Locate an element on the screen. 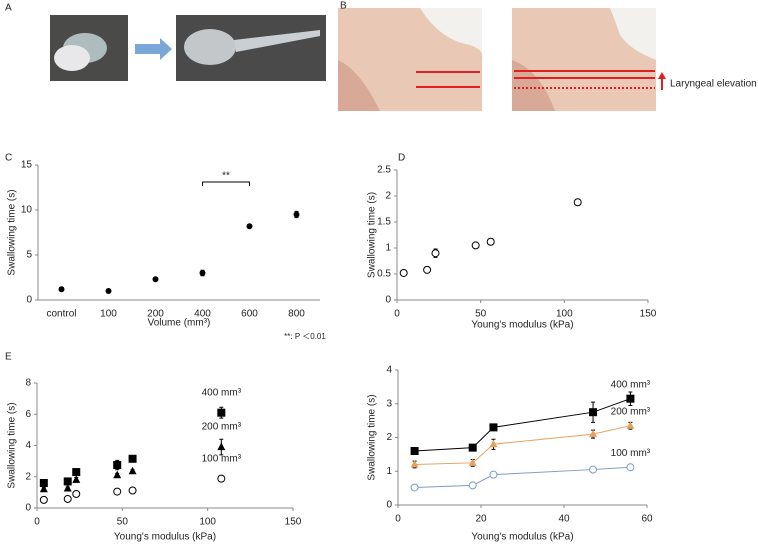  arrow is located at coordinates (153, 49).